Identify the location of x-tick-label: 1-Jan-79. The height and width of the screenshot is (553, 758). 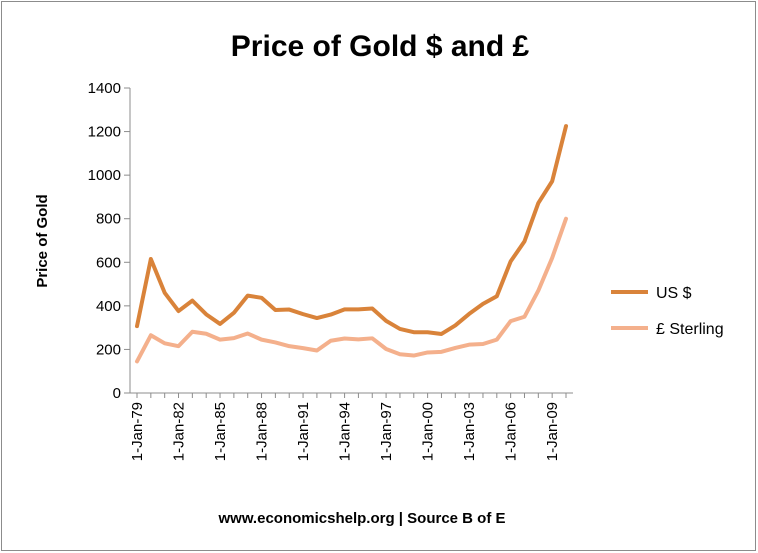
(137, 431).